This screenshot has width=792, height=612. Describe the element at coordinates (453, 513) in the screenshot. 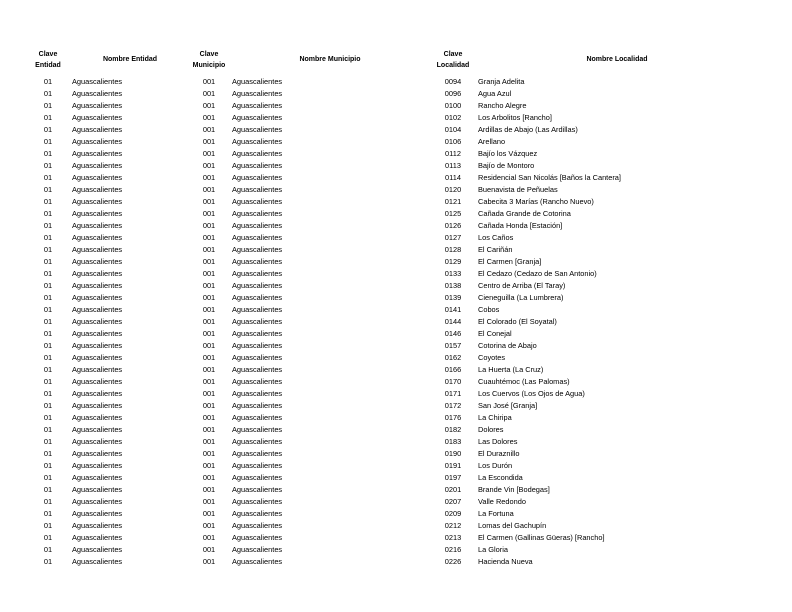

I see `clave-localidad-cell: 0209` at that location.